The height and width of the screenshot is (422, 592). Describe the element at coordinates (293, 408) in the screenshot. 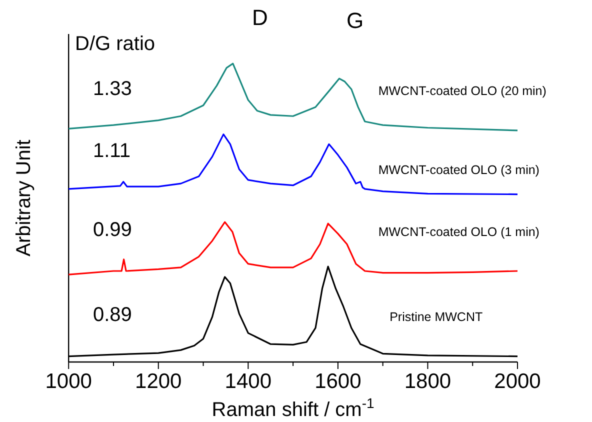

I see `x-axis-title: Raman shift / cm$^{-1}$` at that location.